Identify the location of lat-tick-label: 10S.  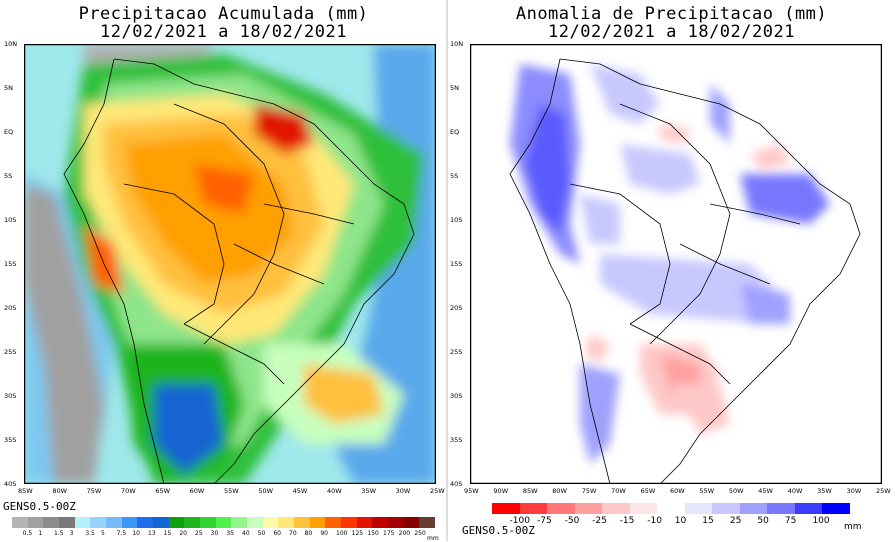
(10, 220).